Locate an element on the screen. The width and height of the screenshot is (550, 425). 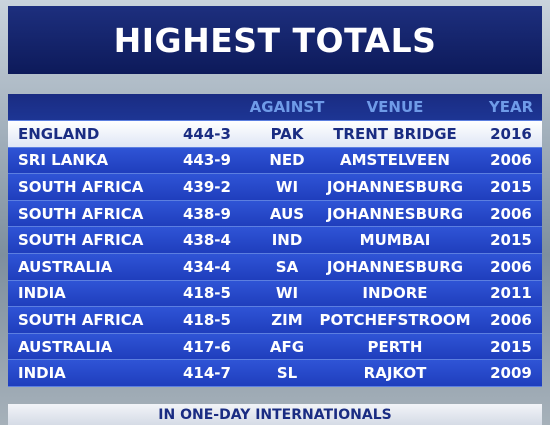
table-cell: SRI LANKA is located at coordinates (63, 160).